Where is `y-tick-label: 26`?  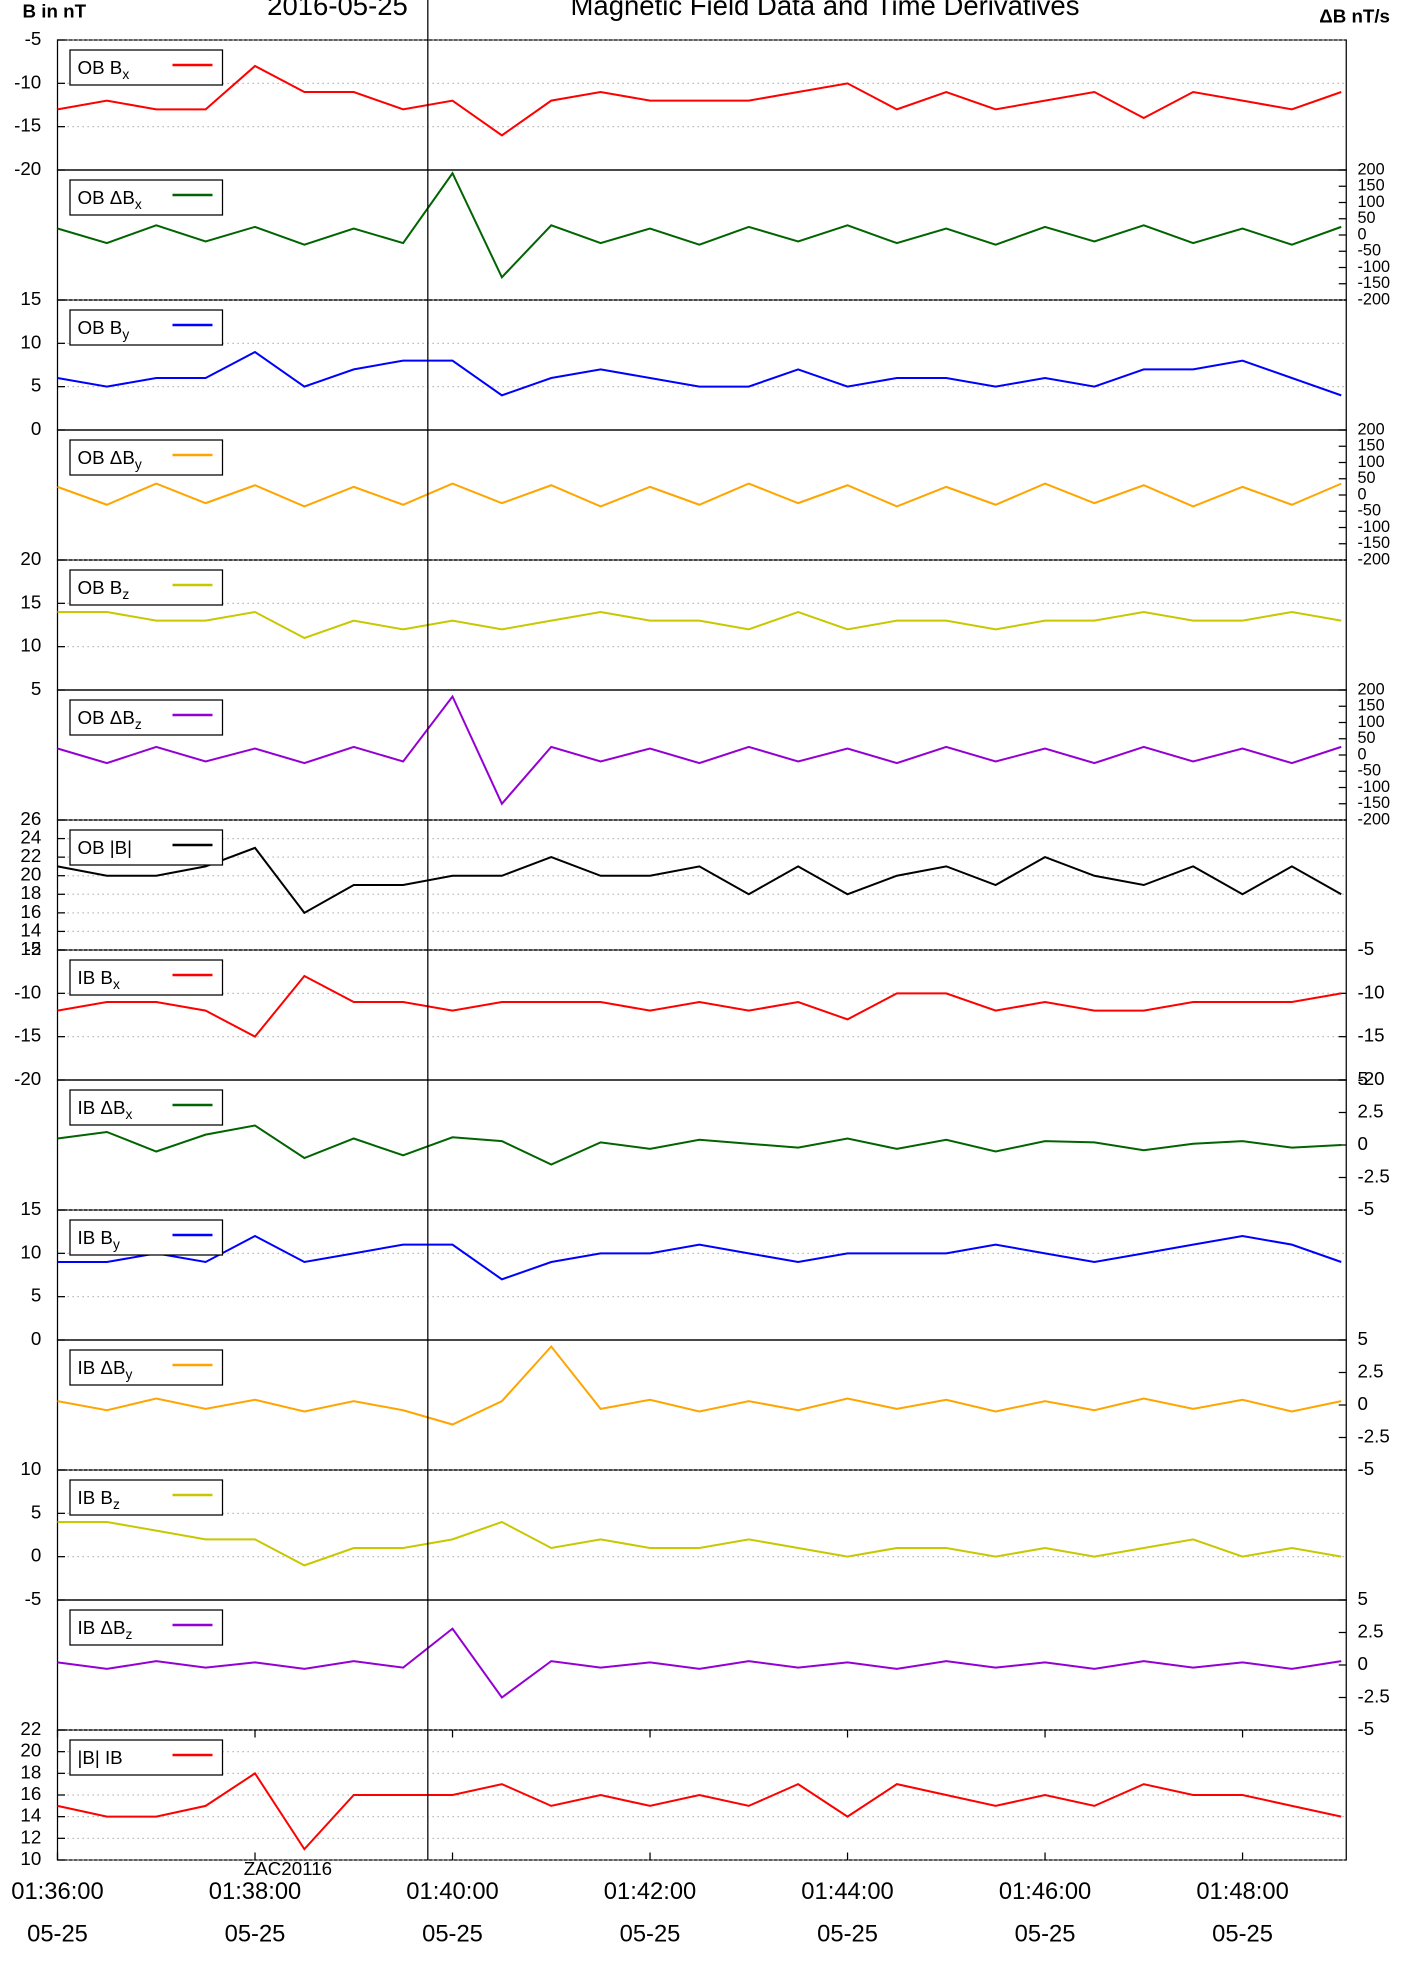
y-tick-label: 26 is located at coordinates (30, 818).